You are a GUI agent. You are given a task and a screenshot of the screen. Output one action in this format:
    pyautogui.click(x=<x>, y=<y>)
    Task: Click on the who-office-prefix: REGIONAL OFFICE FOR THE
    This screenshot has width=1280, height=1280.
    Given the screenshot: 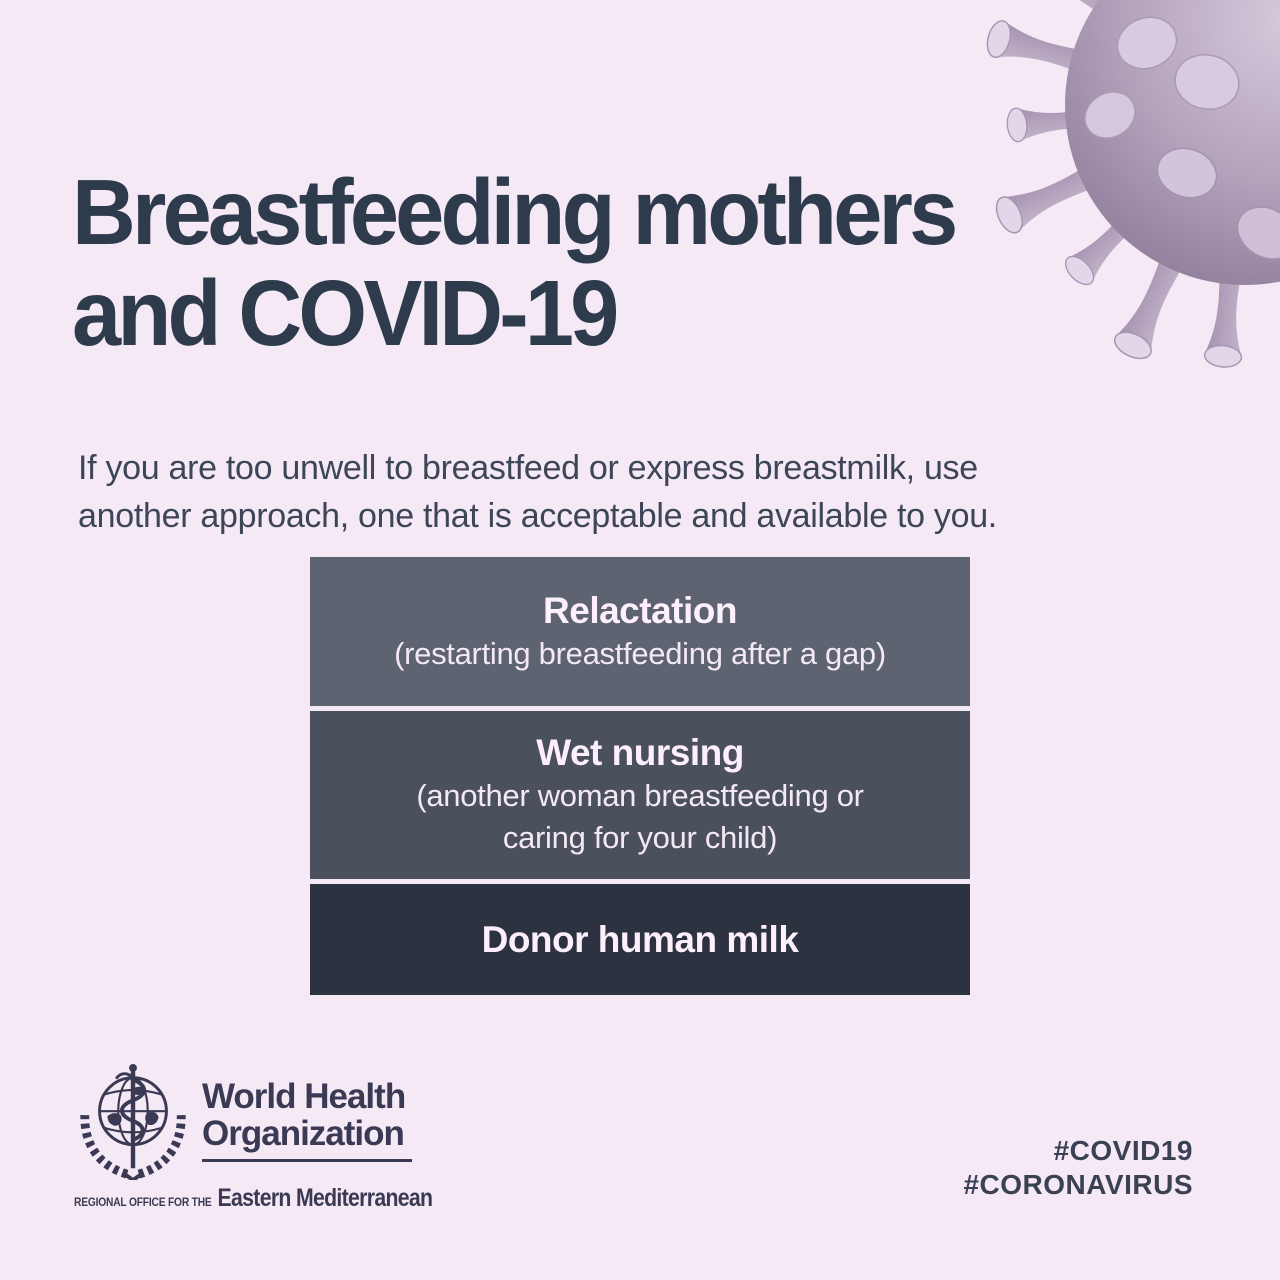 What is the action you would take?
    pyautogui.click(x=143, y=1202)
    